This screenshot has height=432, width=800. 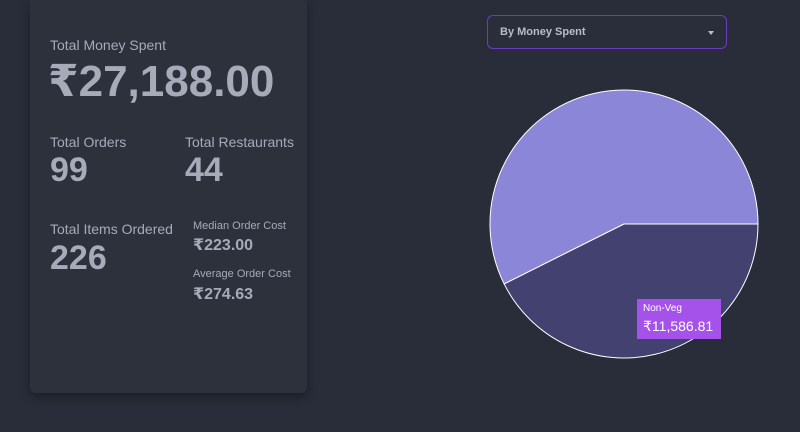 I want to click on chart-tooltip: Non-Veg ₹11,586.81, so click(x=679, y=319).